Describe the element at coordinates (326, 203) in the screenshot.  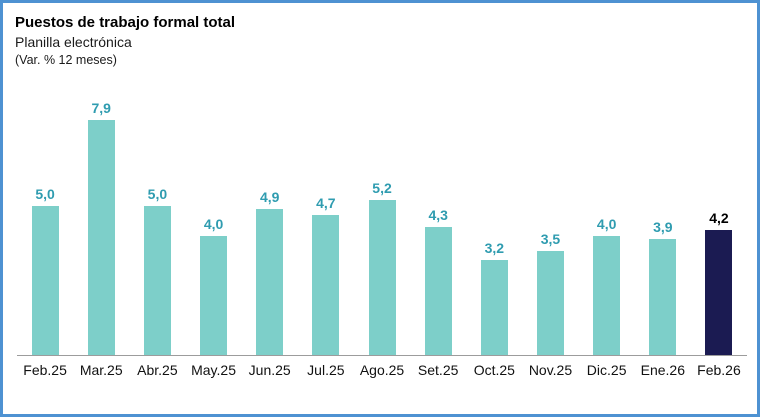
I see `bar-value-label: 4,7` at that location.